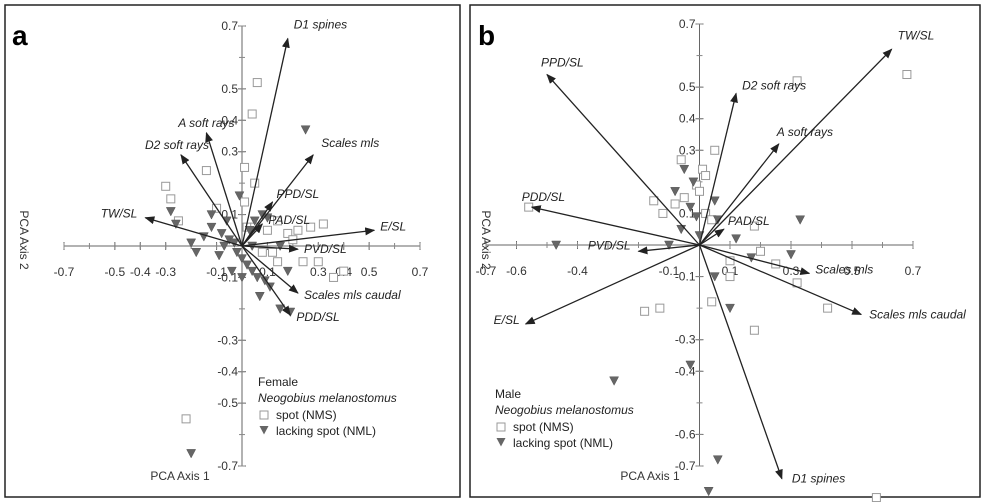  I want to click on x-tick-label: 0.3, so click(318, 272).